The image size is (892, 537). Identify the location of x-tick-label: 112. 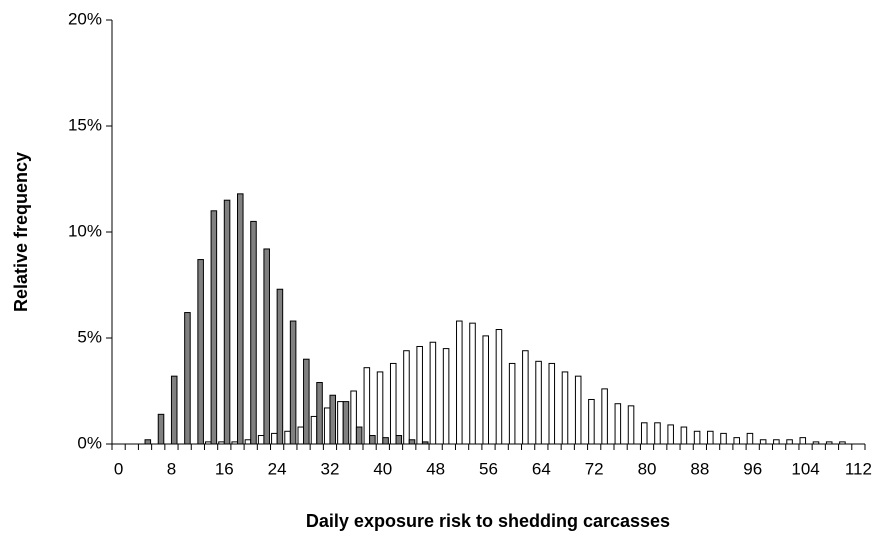
(858, 468).